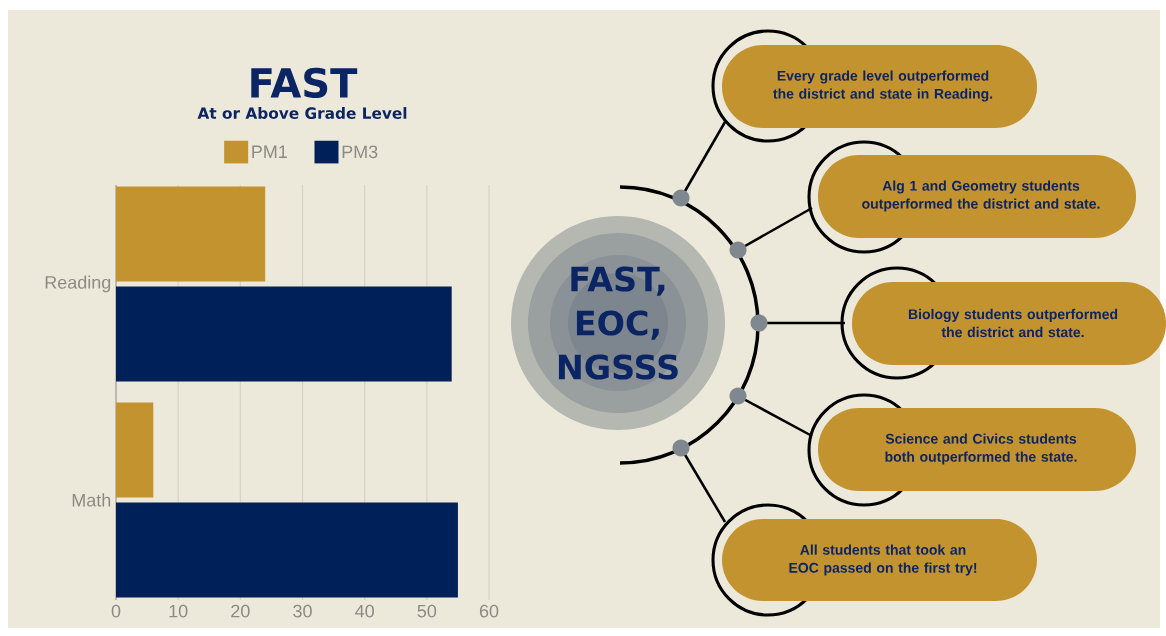 The image size is (1166, 636). I want to click on text: Alg 1 and Geometry students outperformed the district and state., so click(981, 196).